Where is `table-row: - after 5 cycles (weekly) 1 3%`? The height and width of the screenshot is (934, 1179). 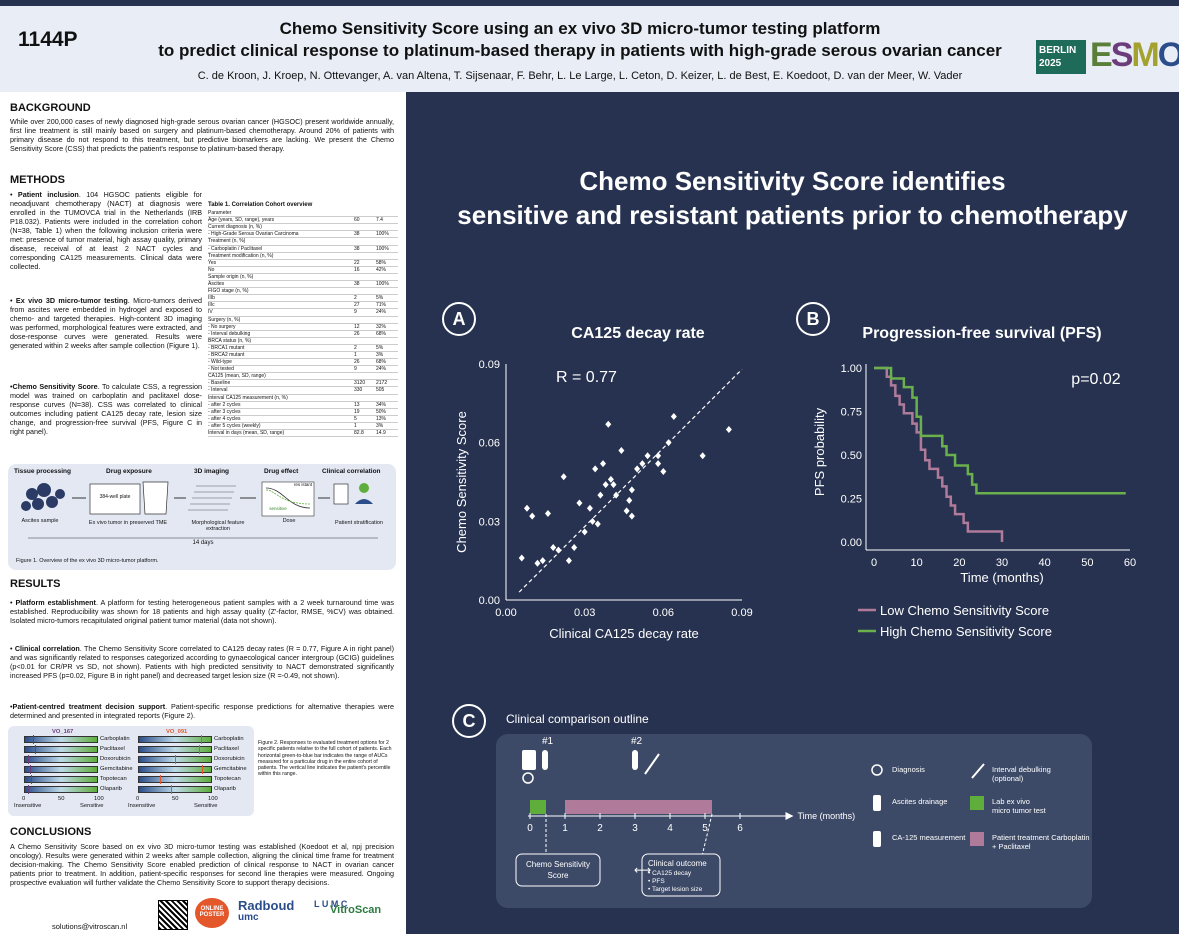
table-row: - after 5 cycles (weekly) 1 3% is located at coordinates (303, 426).